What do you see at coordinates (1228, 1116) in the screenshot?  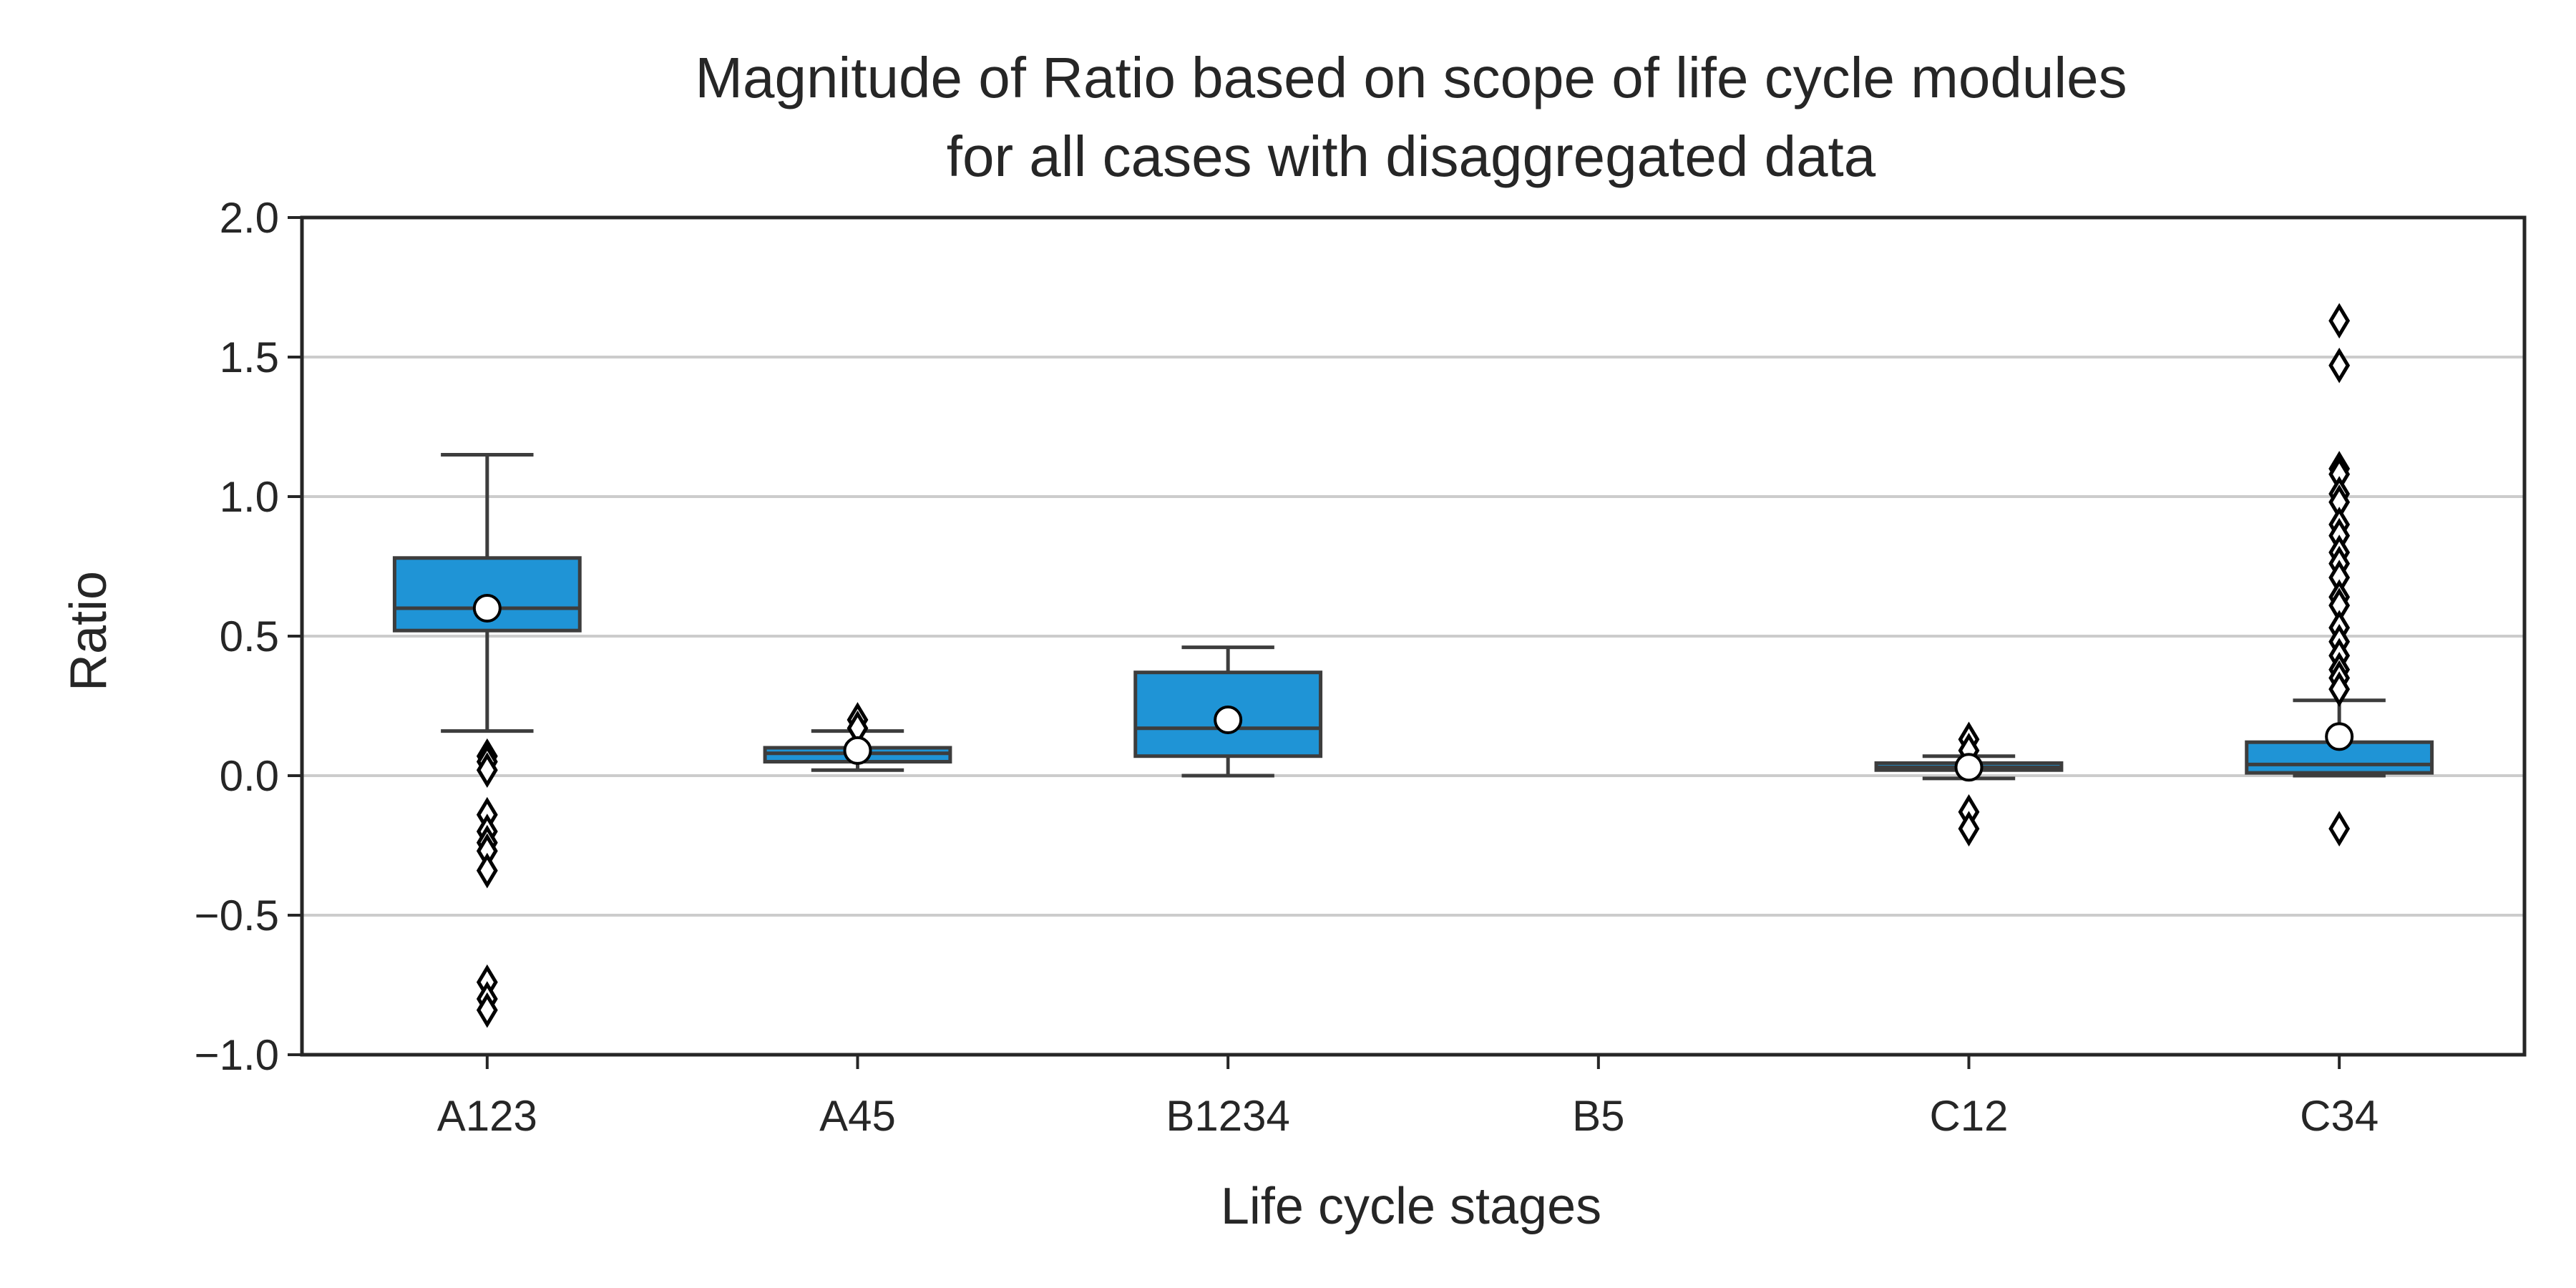 I see `x-tick-label: B1234` at bounding box center [1228, 1116].